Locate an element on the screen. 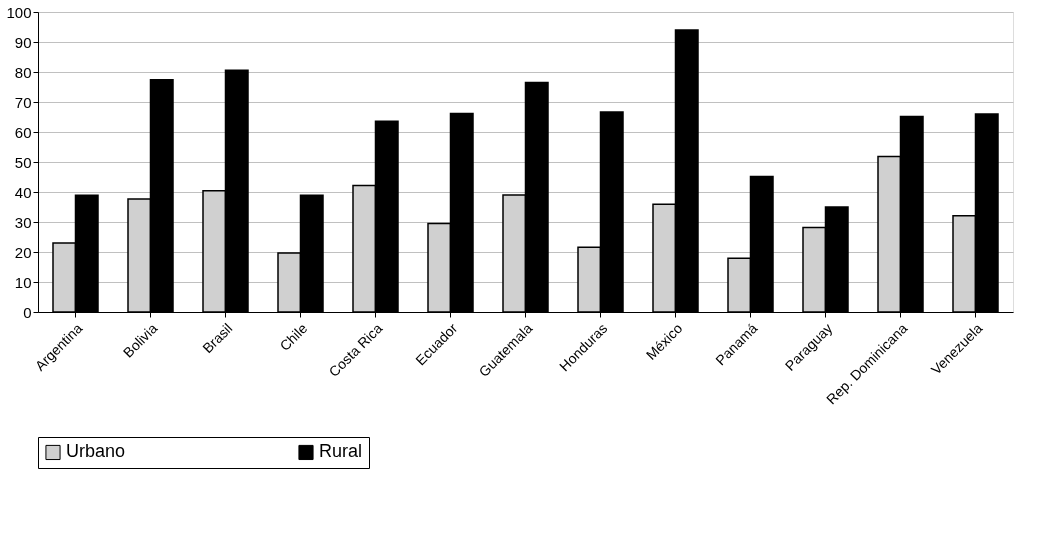 The height and width of the screenshot is (533, 1060). y-tick-label: 60 is located at coordinates (23, 132).